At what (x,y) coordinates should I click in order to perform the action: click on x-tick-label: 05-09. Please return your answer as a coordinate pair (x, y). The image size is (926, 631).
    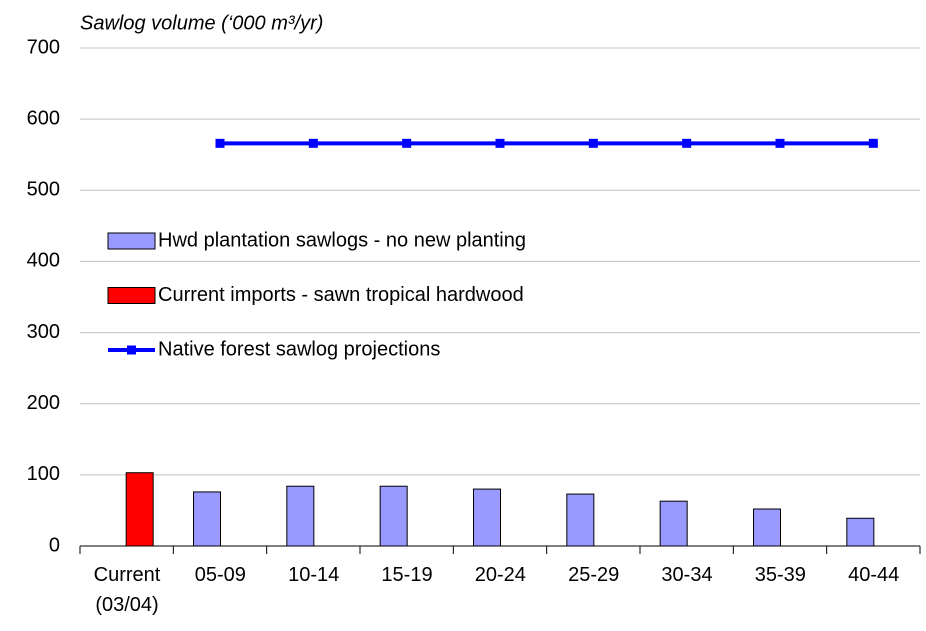
    Looking at the image, I should click on (220, 575).